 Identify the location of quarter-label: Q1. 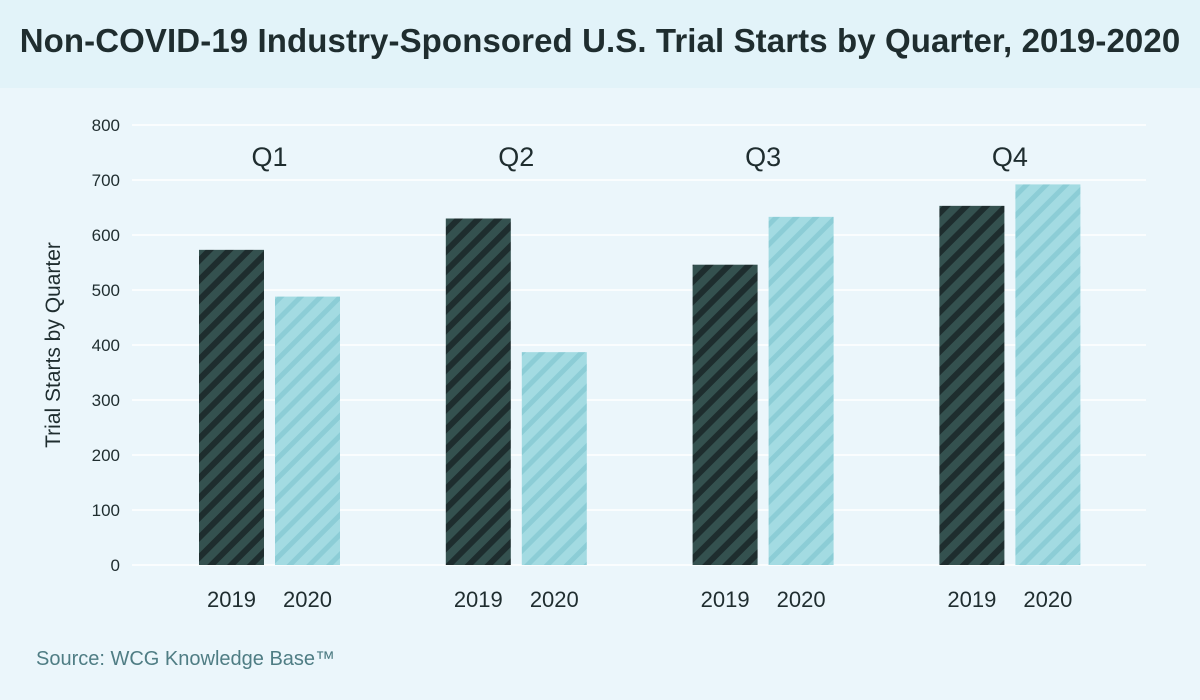
(269, 157).